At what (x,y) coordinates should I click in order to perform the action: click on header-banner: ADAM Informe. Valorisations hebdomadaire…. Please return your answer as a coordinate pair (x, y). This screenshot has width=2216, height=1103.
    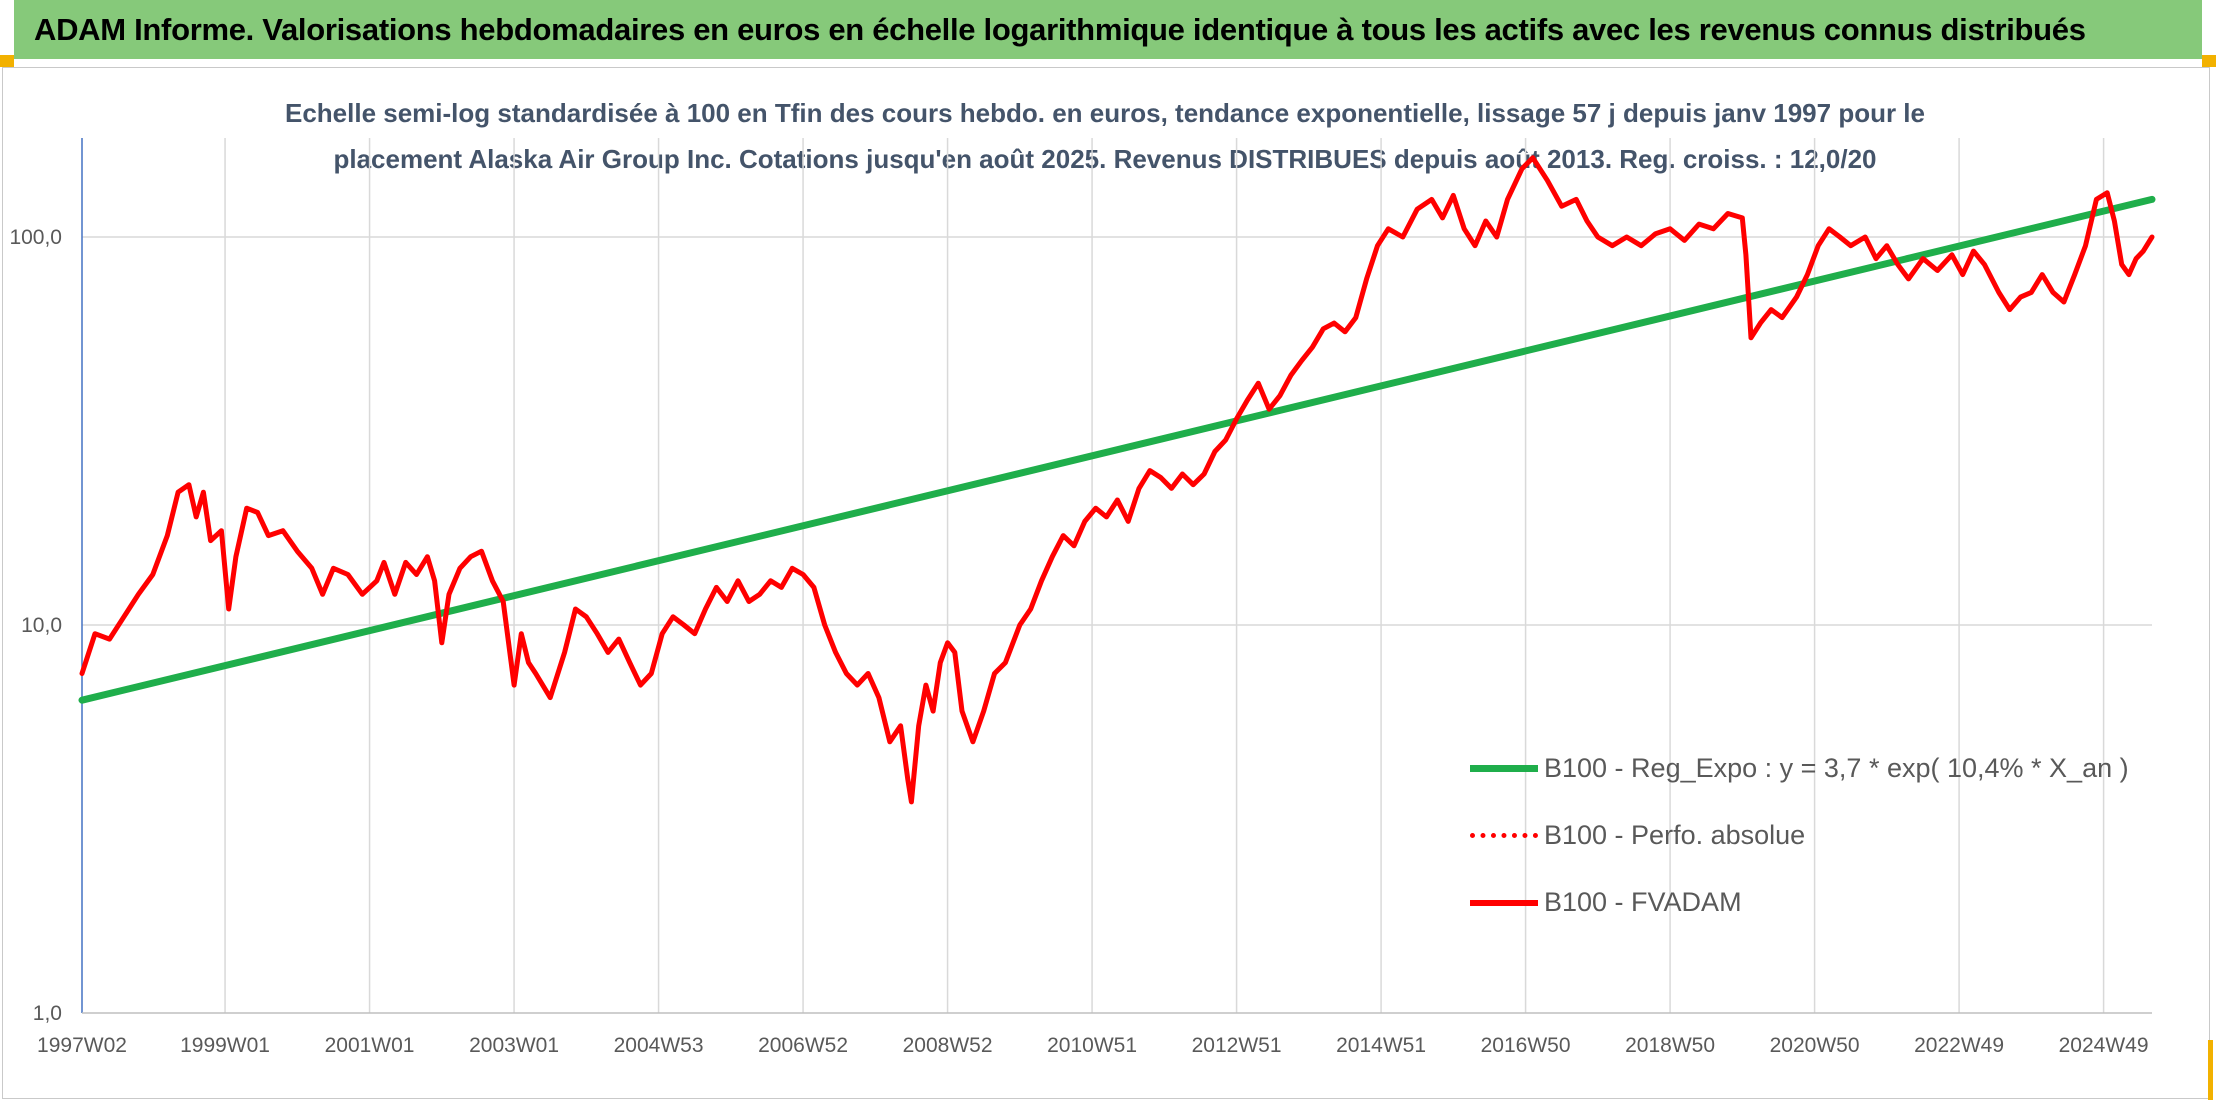
    Looking at the image, I should click on (1108, 29).